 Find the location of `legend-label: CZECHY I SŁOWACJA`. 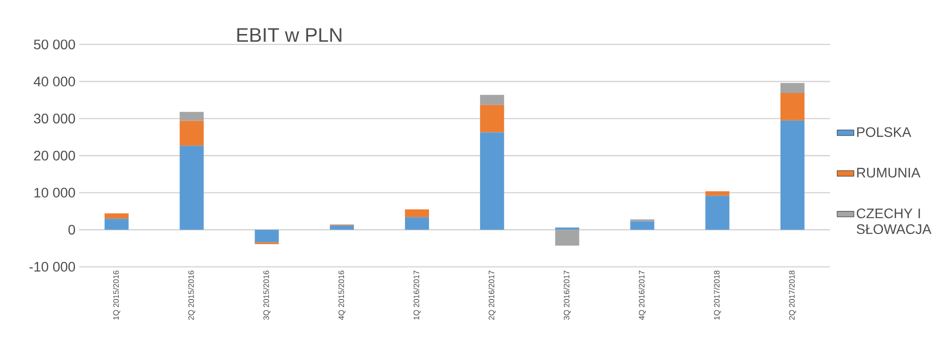

legend-label: CZECHY I SŁOWACJA is located at coordinates (894, 221).